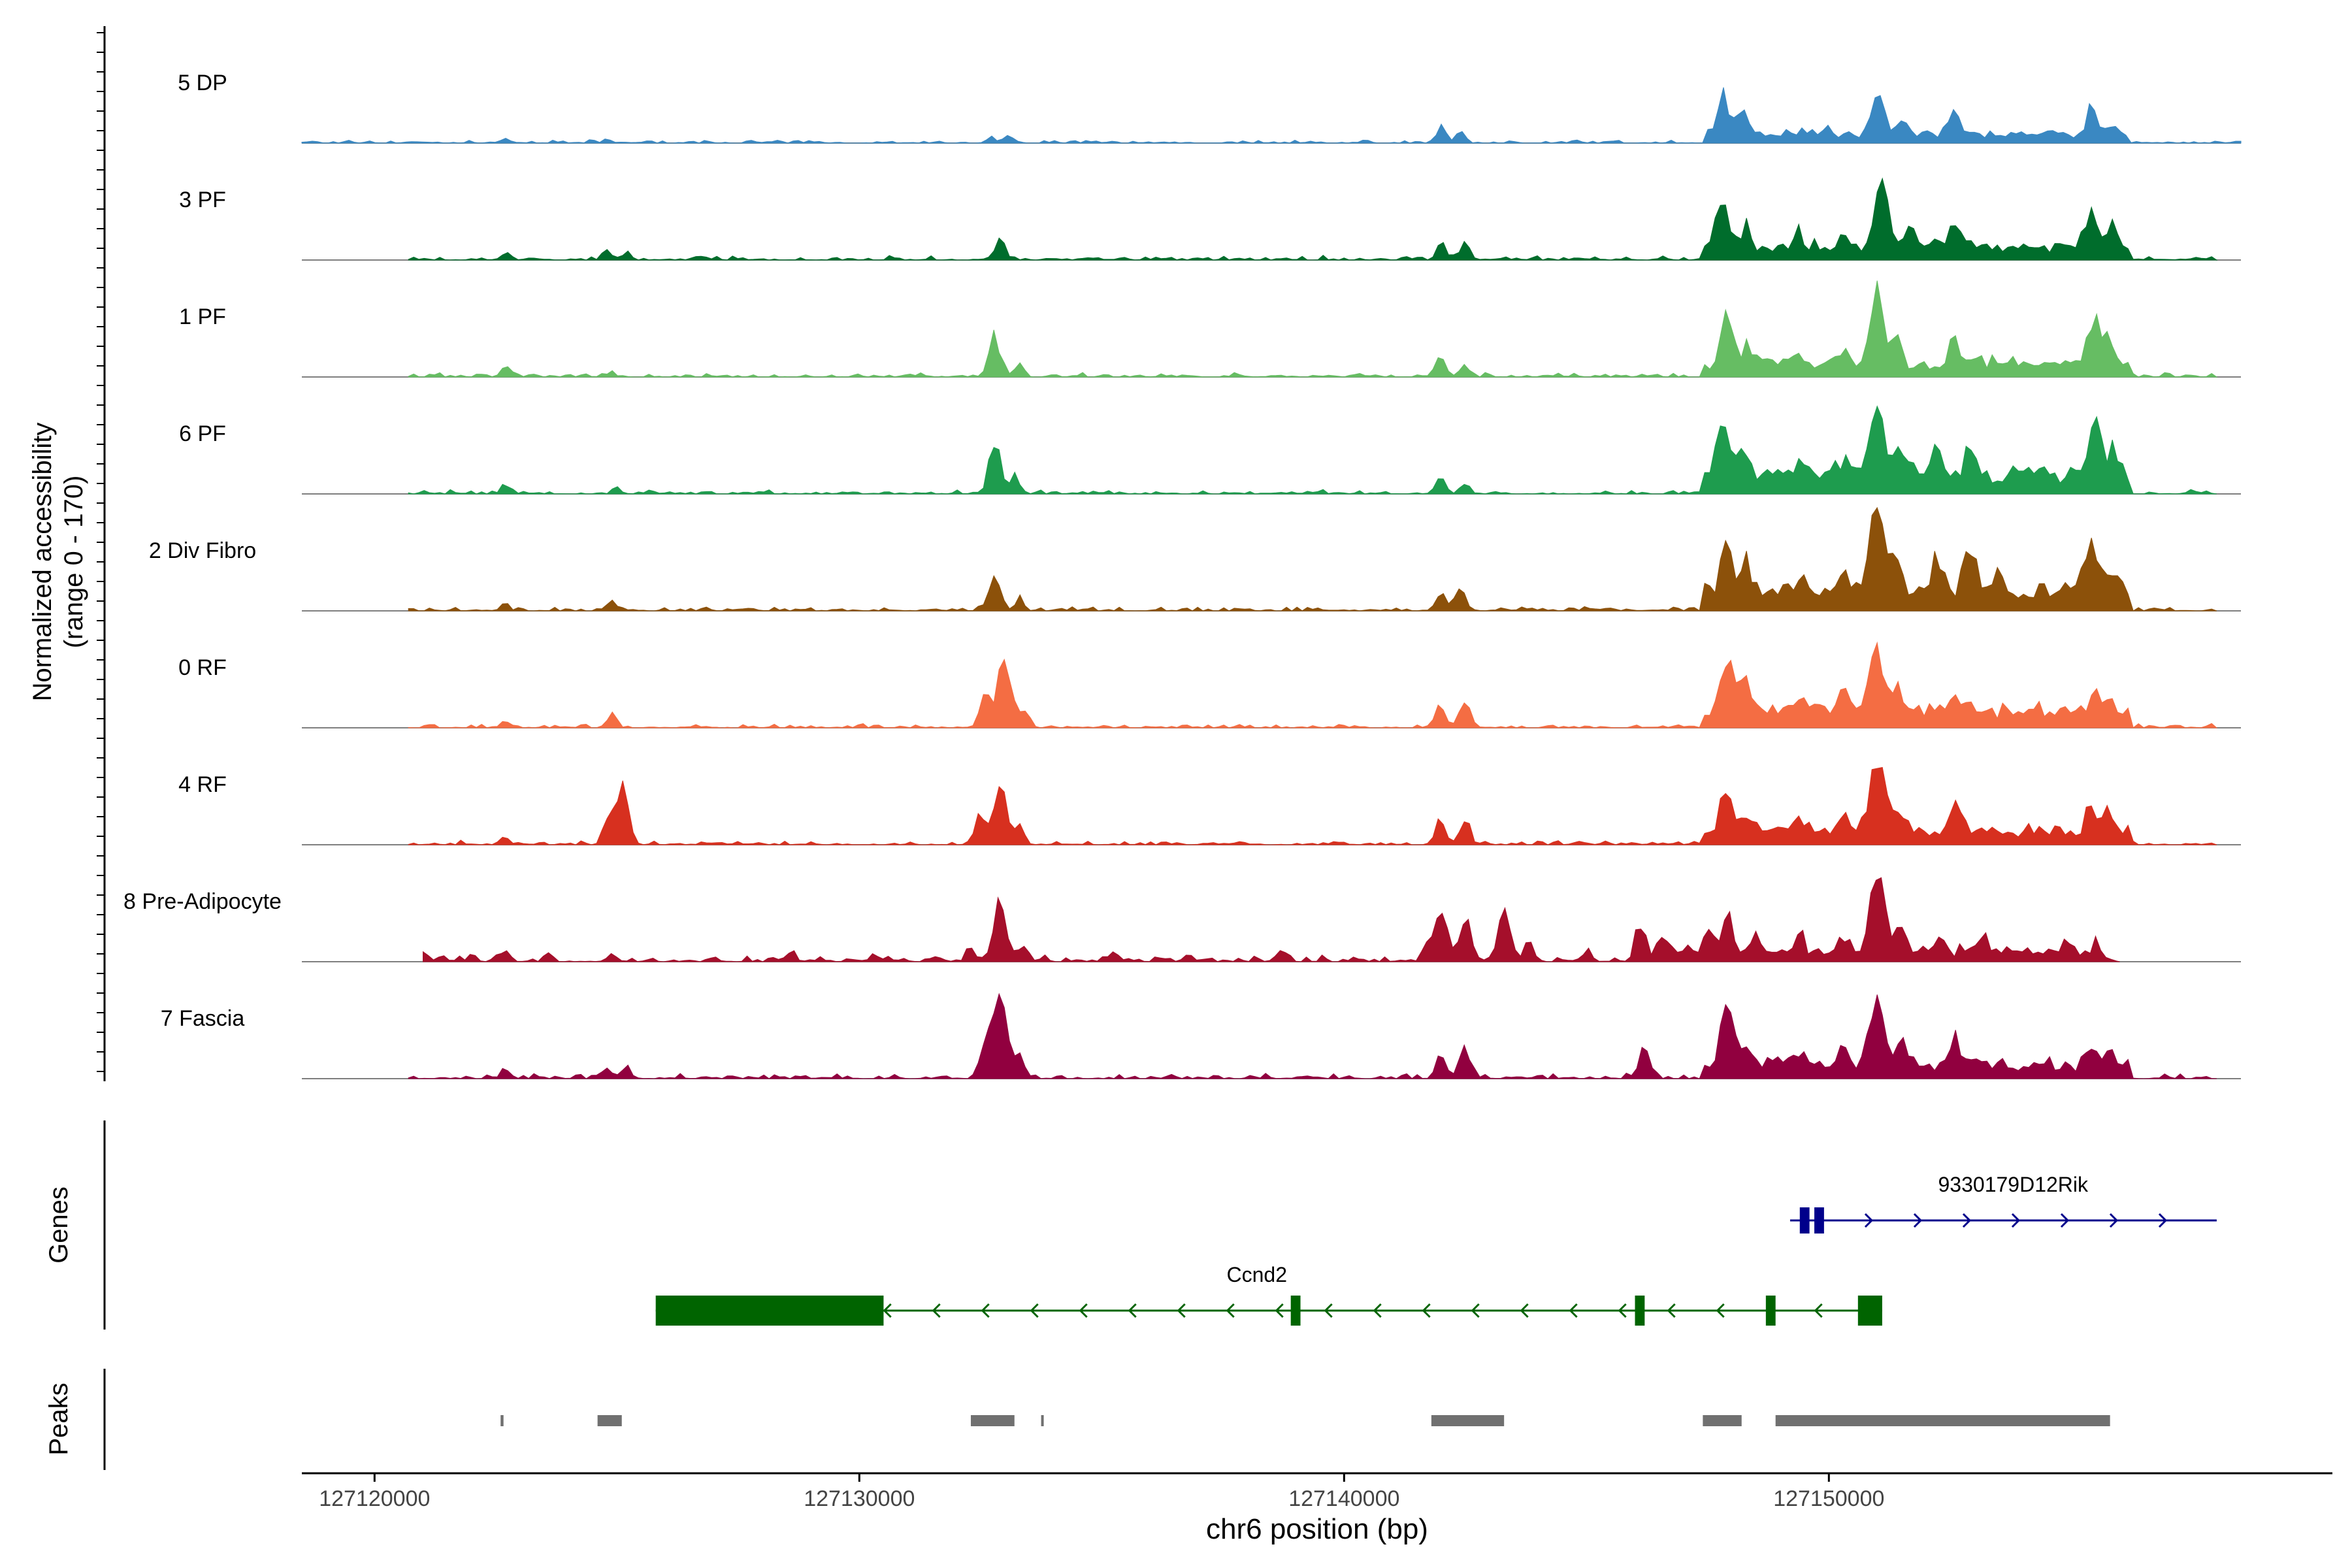 The height and width of the screenshot is (1568, 2352). I want to click on coverage-track: 0 RF, so click(1209, 684).